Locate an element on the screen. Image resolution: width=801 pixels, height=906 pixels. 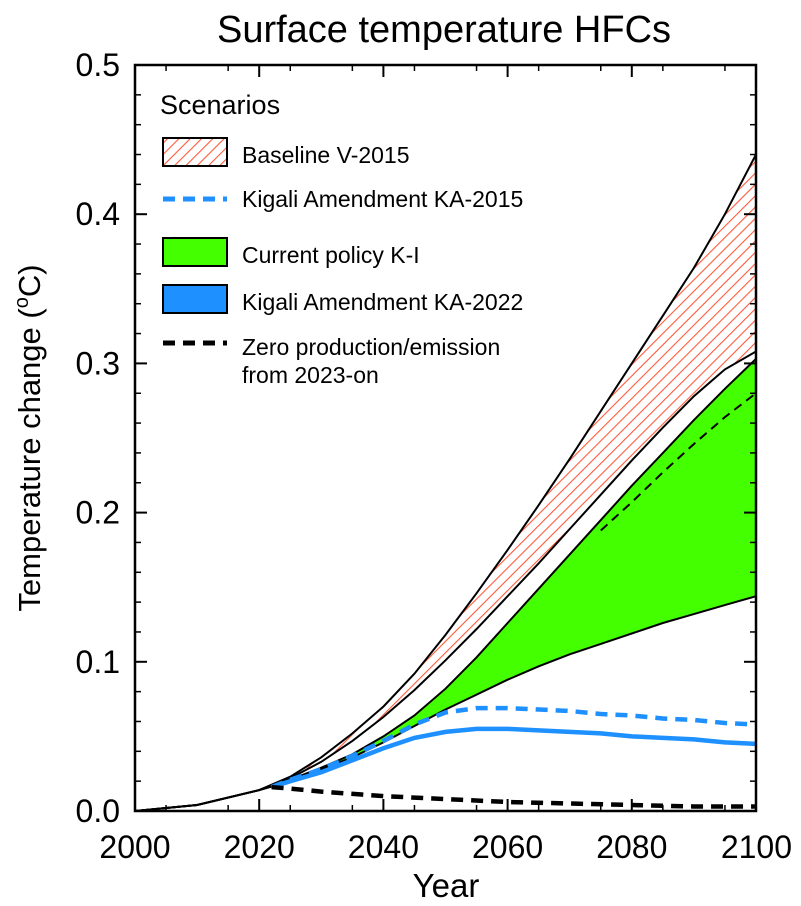
x-tick-label: 2020 is located at coordinates (259, 847).